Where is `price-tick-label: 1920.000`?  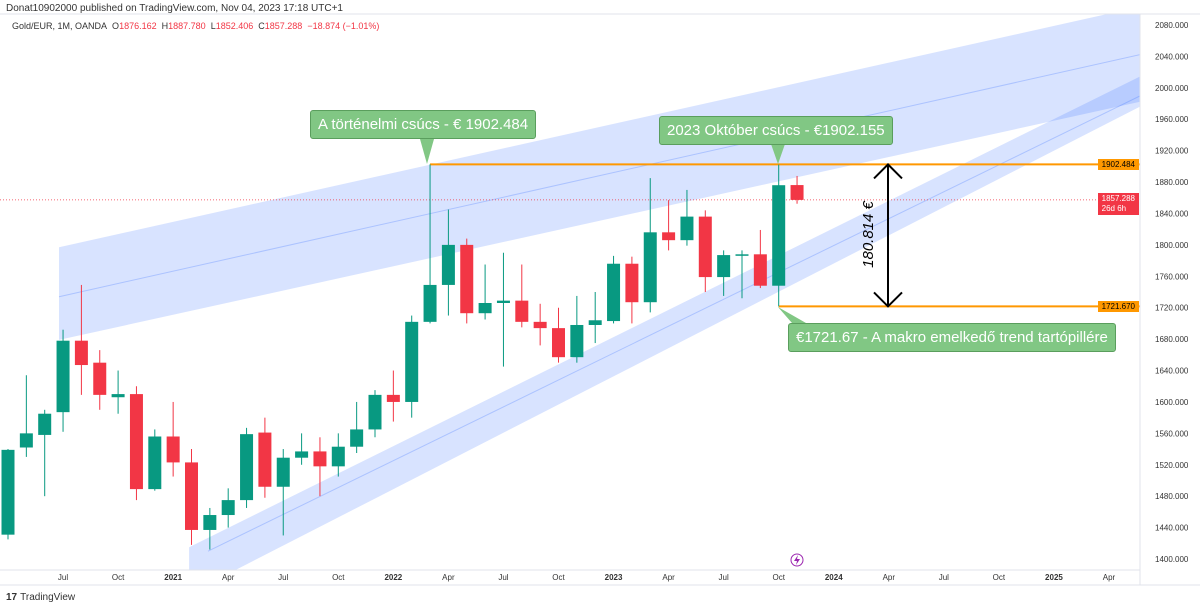 price-tick-label: 1920.000 is located at coordinates (1172, 151).